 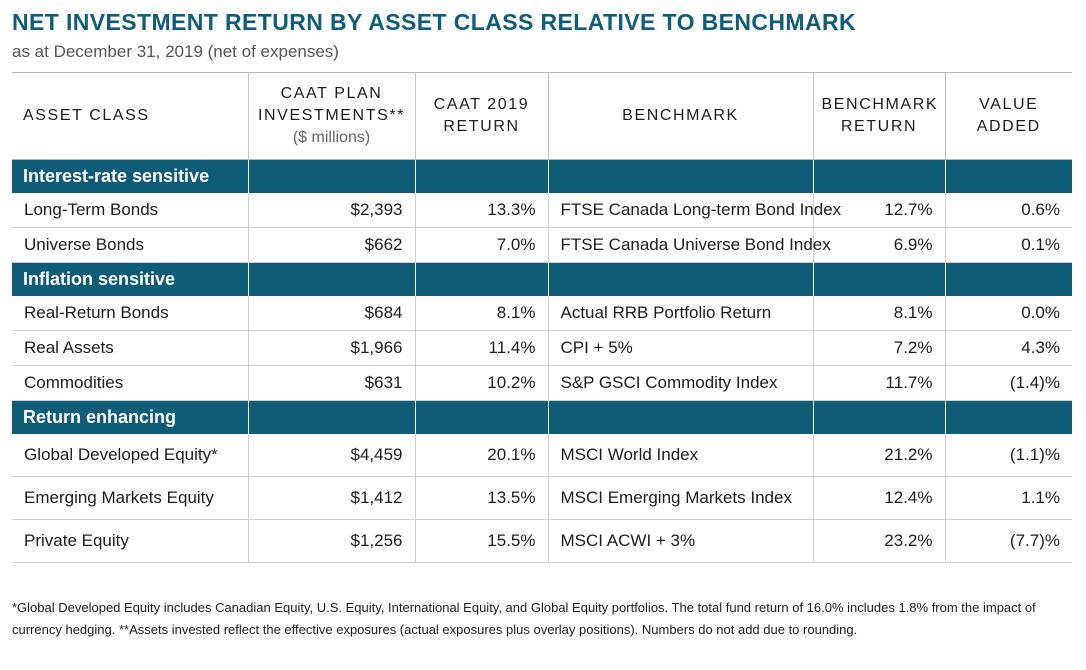 What do you see at coordinates (331, 137) in the screenshot?
I see `header-investments-unit: ($ millions)` at bounding box center [331, 137].